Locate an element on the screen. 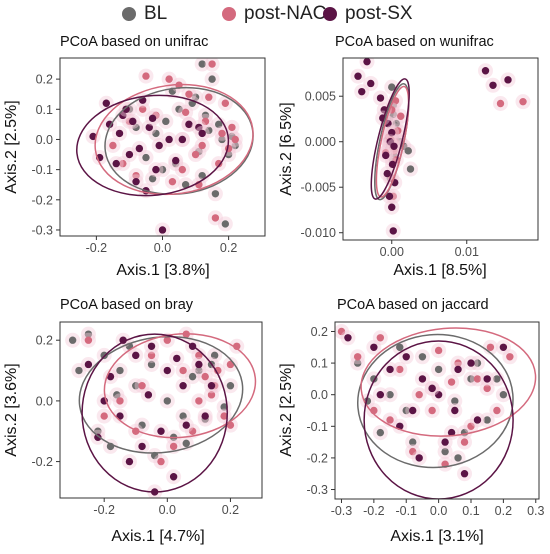  y-axis-label: Axis.2 [2.5%] is located at coordinates (11, 146).